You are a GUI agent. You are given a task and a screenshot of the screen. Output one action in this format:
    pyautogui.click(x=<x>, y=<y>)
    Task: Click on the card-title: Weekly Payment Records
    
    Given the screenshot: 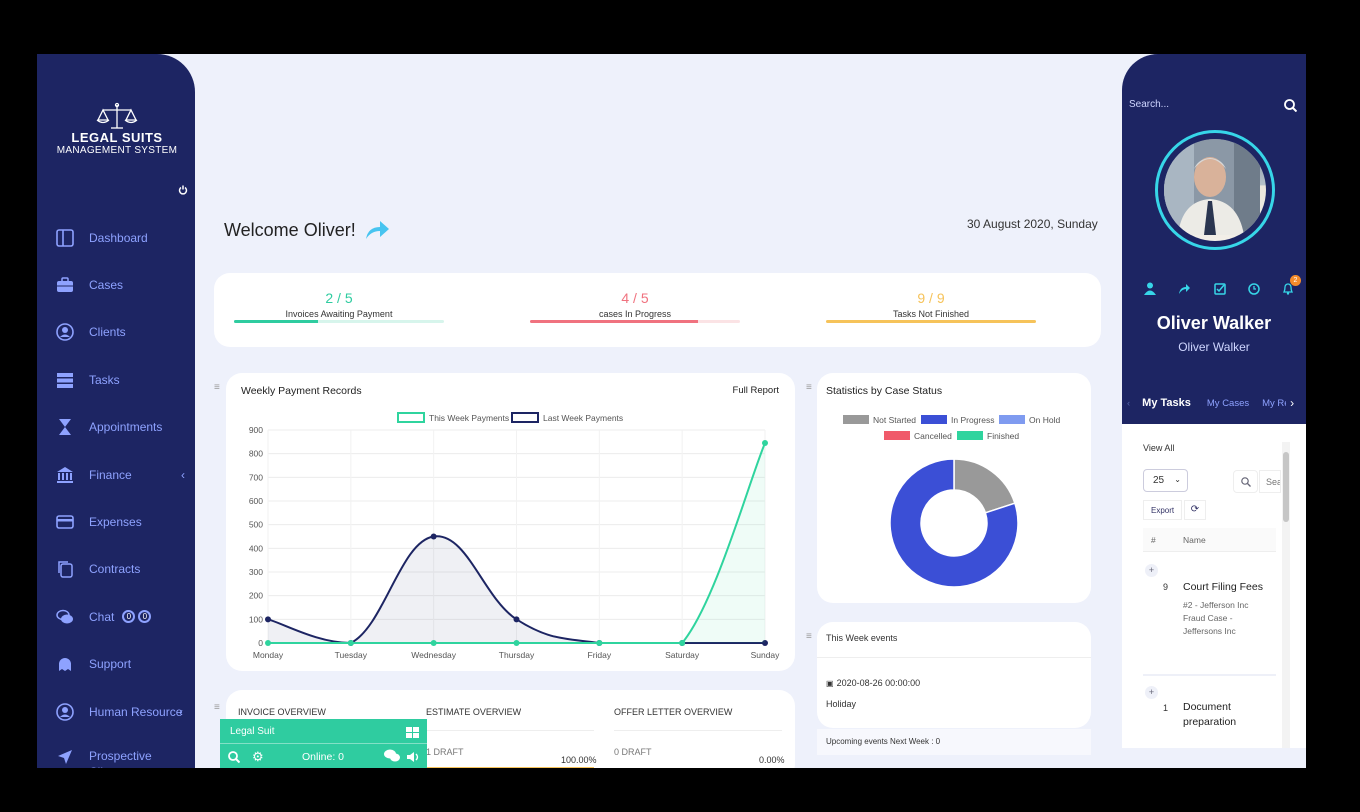 What is the action you would take?
    pyautogui.click(x=301, y=391)
    